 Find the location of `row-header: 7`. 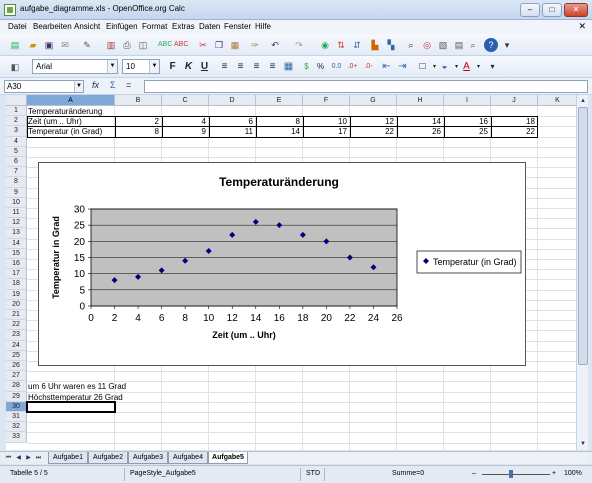

row-header: 7 is located at coordinates (16, 172).